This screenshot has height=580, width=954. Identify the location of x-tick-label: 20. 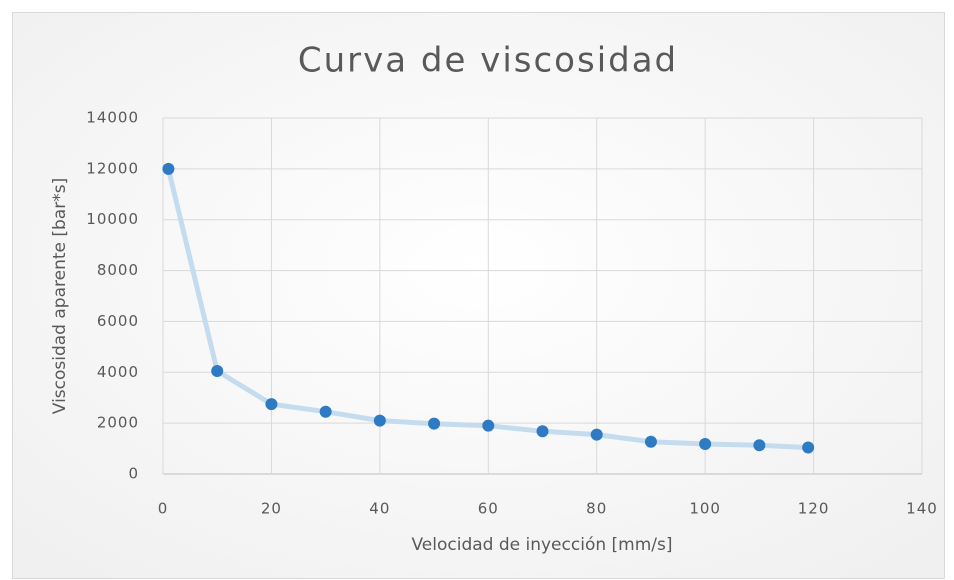
(271, 509).